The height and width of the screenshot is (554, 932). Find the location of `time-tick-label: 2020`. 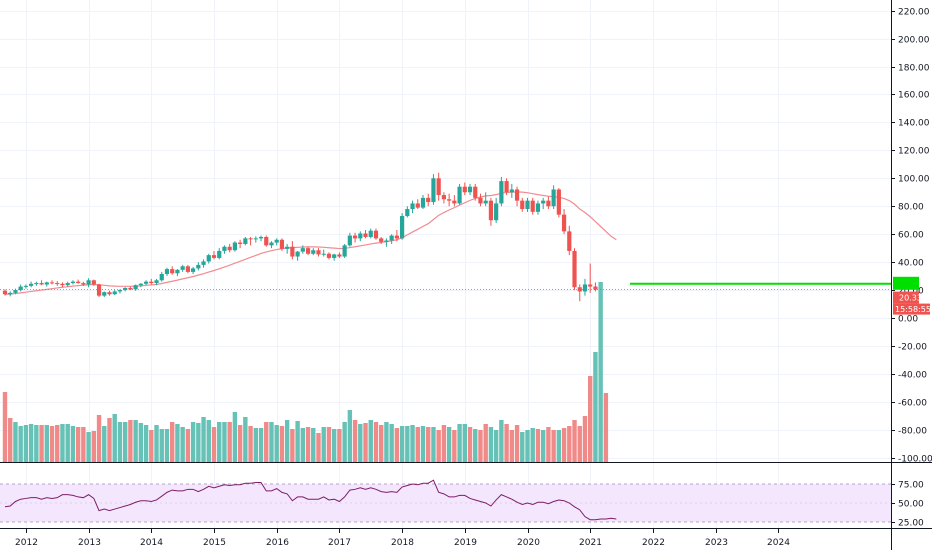

time-tick-label: 2020 is located at coordinates (528, 543).